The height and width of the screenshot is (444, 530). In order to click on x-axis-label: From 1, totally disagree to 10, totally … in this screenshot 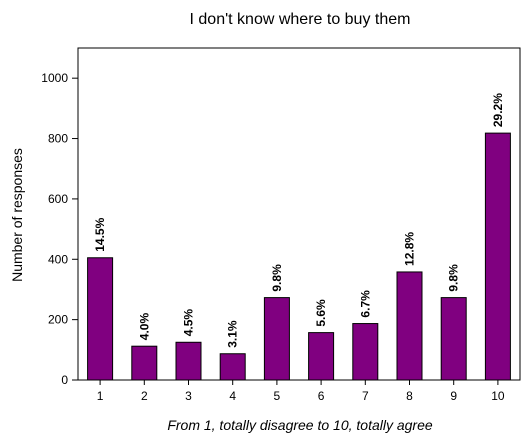, I will do `click(300, 425)`.